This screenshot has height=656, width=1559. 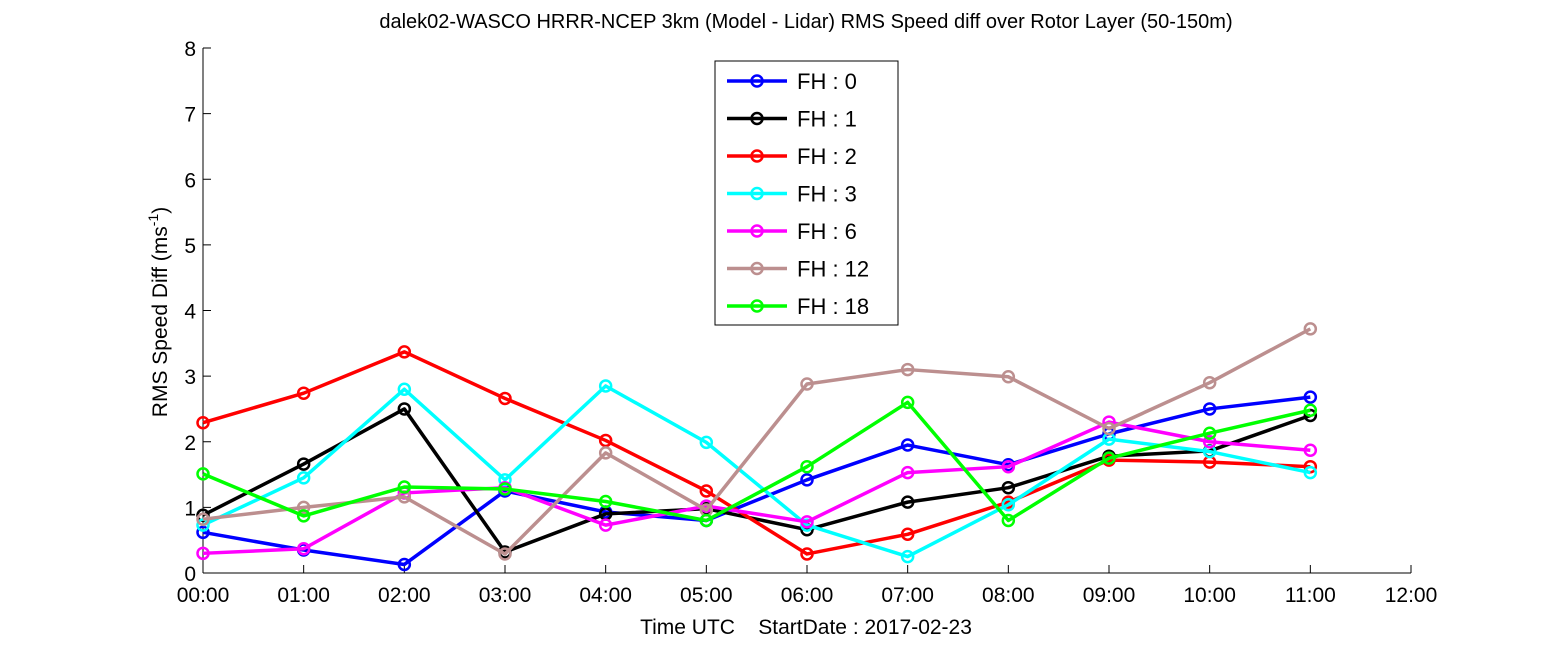 I want to click on series-line, so click(x=756, y=488).